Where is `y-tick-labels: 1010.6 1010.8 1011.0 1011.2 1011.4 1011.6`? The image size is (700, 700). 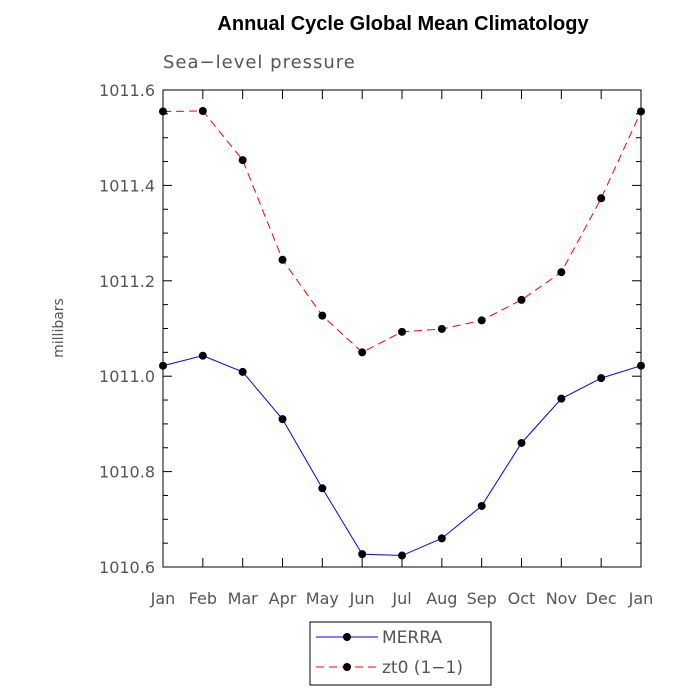 y-tick-labels: 1010.6 1010.8 1011.0 1011.2 1011.4 1011.6 is located at coordinates (127, 329).